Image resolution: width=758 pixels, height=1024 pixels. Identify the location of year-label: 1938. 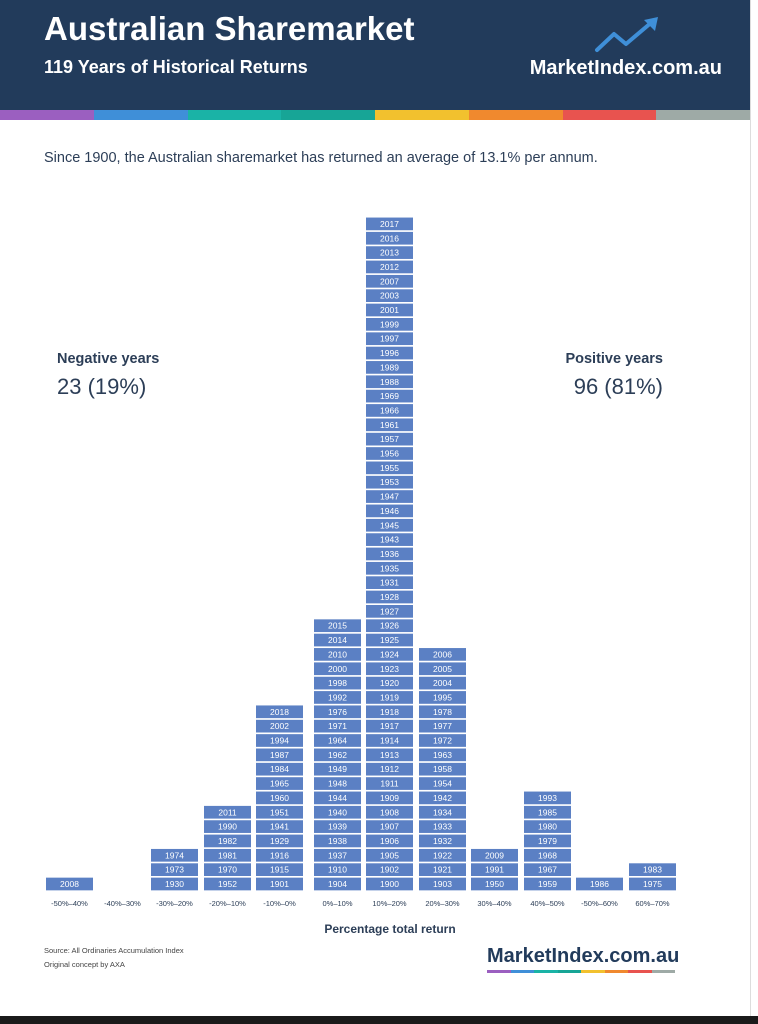
(337, 841).